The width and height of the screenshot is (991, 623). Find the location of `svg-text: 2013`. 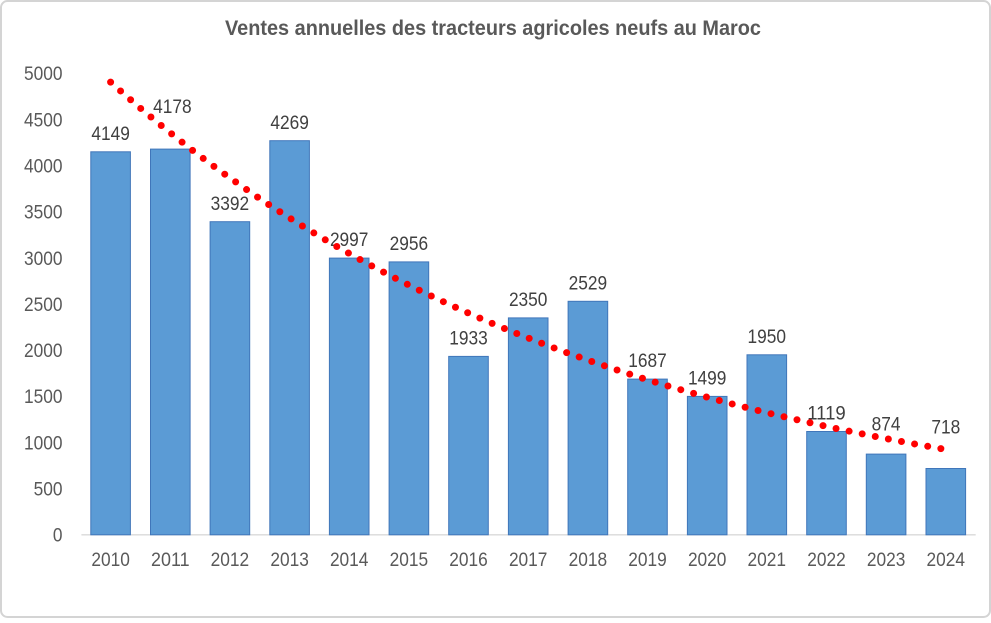

svg-text: 2013 is located at coordinates (289, 560).